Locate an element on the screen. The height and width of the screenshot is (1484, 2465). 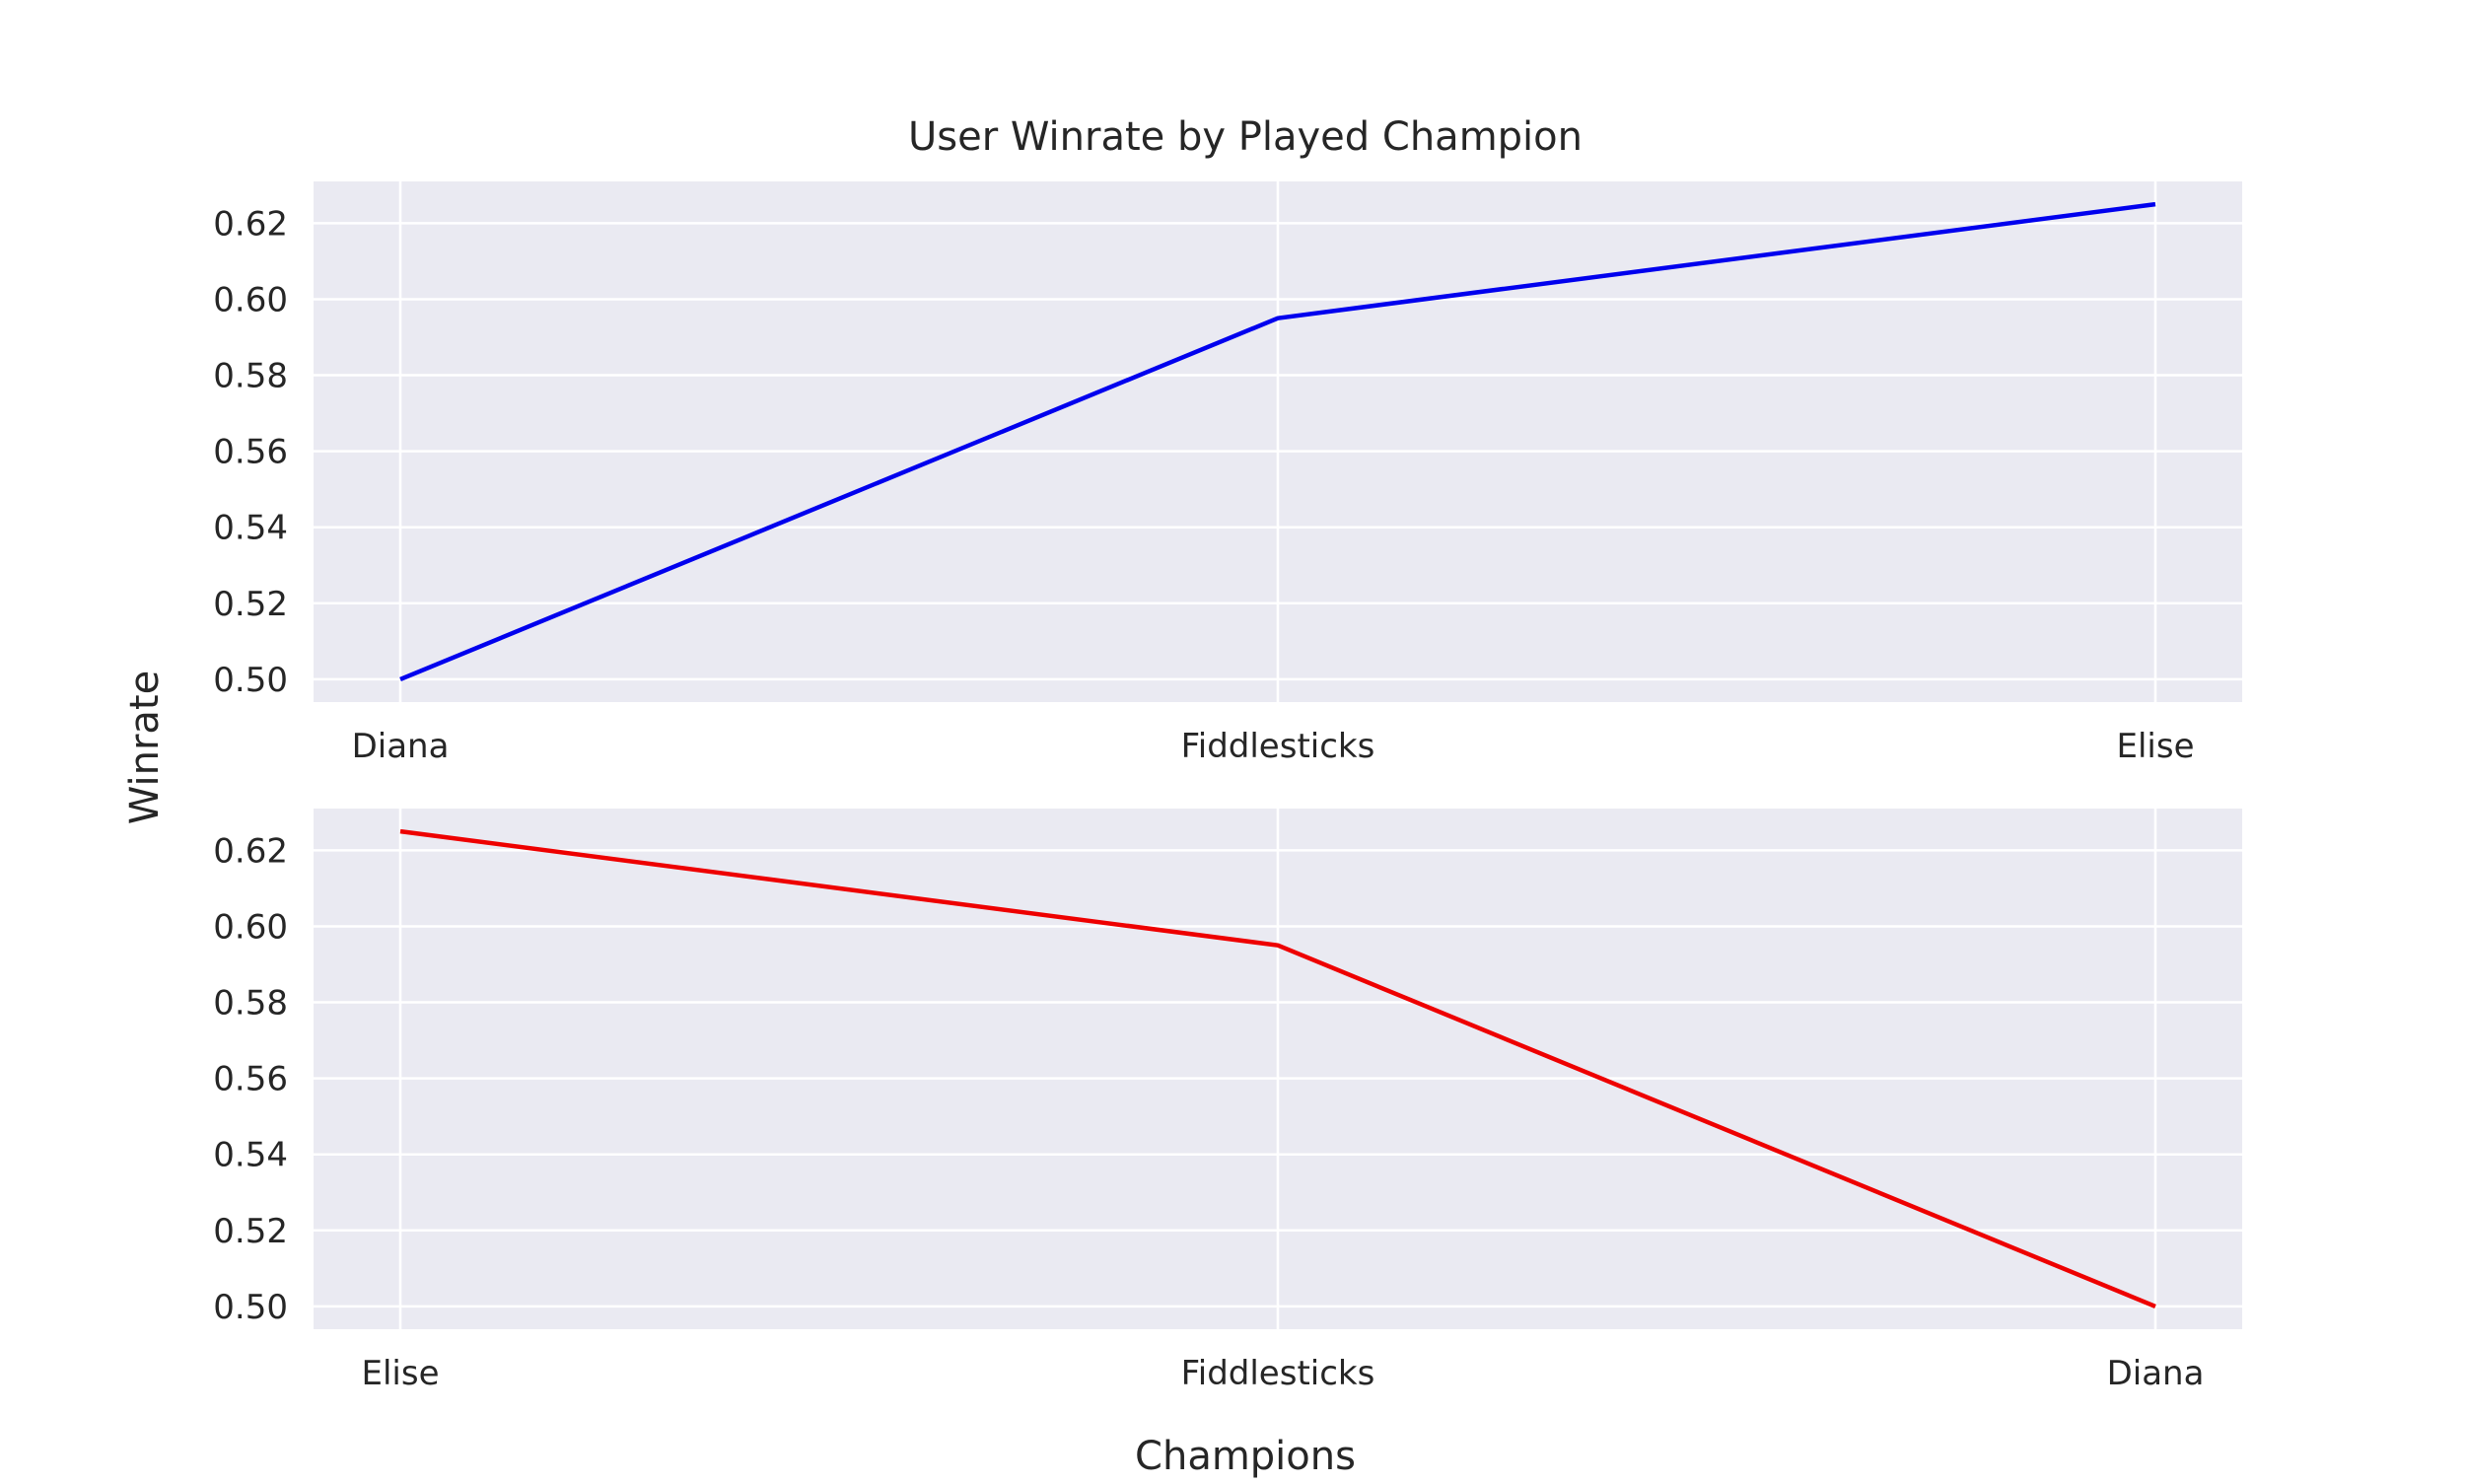
x-axis-label: Champions is located at coordinates (1245, 1456).